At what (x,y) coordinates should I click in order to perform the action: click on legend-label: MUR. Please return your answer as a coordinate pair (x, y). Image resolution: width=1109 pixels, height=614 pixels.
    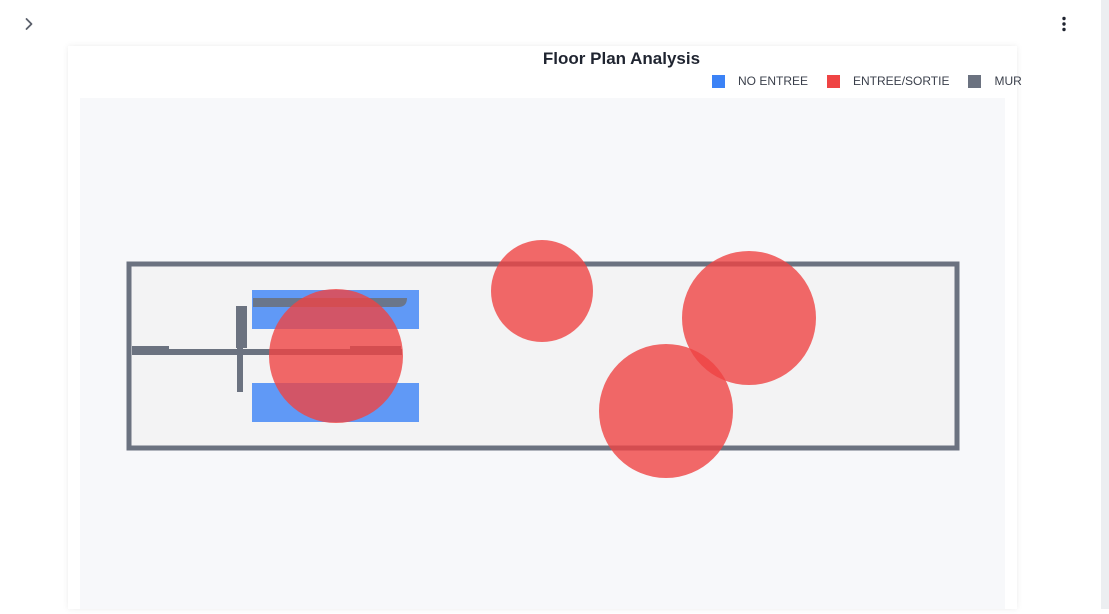
    Looking at the image, I should click on (1008, 81).